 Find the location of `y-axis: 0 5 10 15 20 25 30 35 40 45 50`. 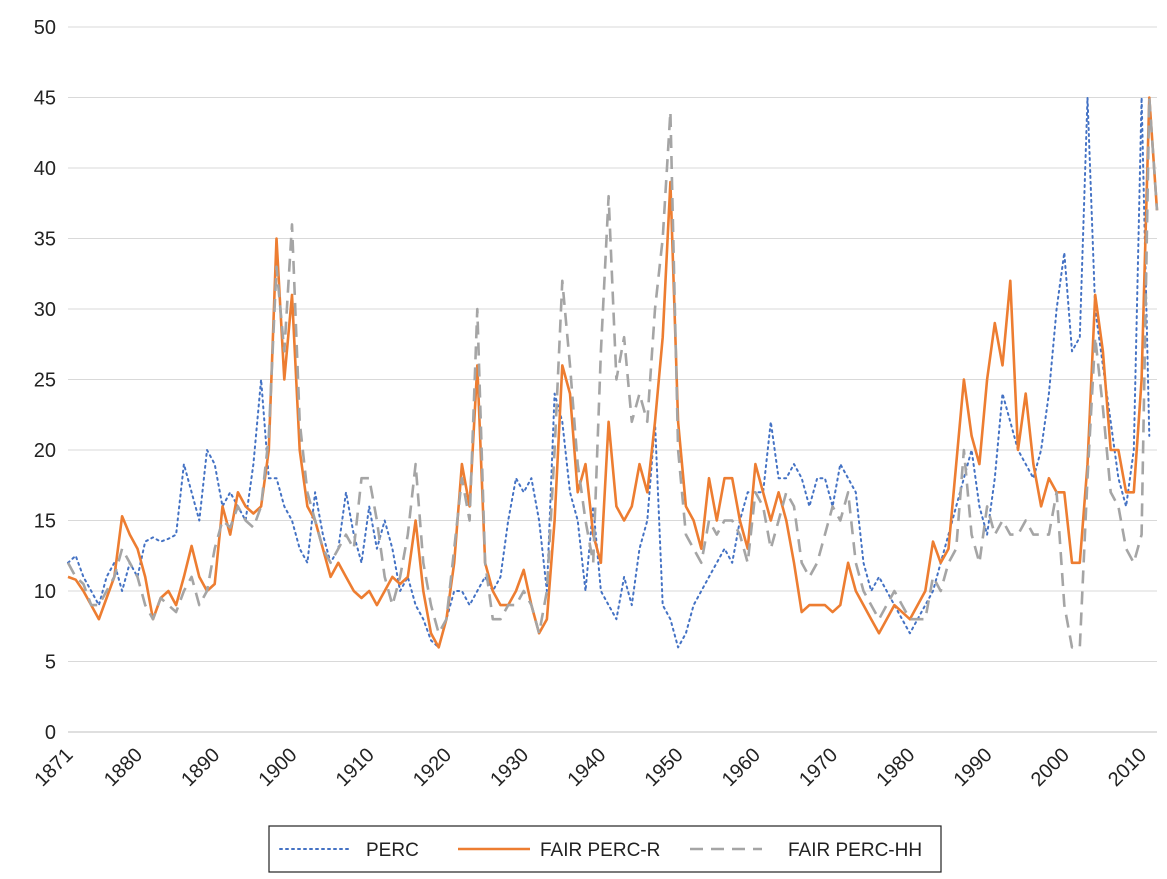

y-axis: 0 5 10 15 20 25 30 35 40 45 50 is located at coordinates (45, 380).